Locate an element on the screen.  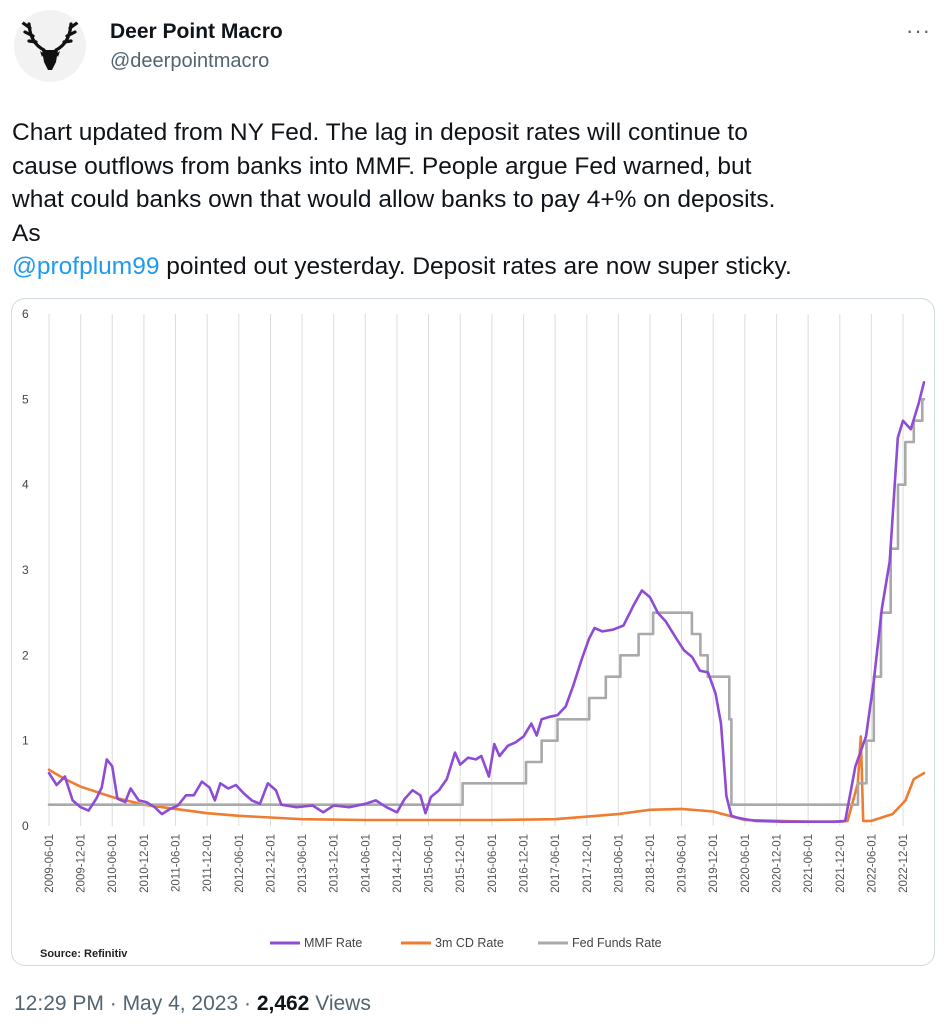
author-handle: @deerpointmacro is located at coordinates (190, 61).